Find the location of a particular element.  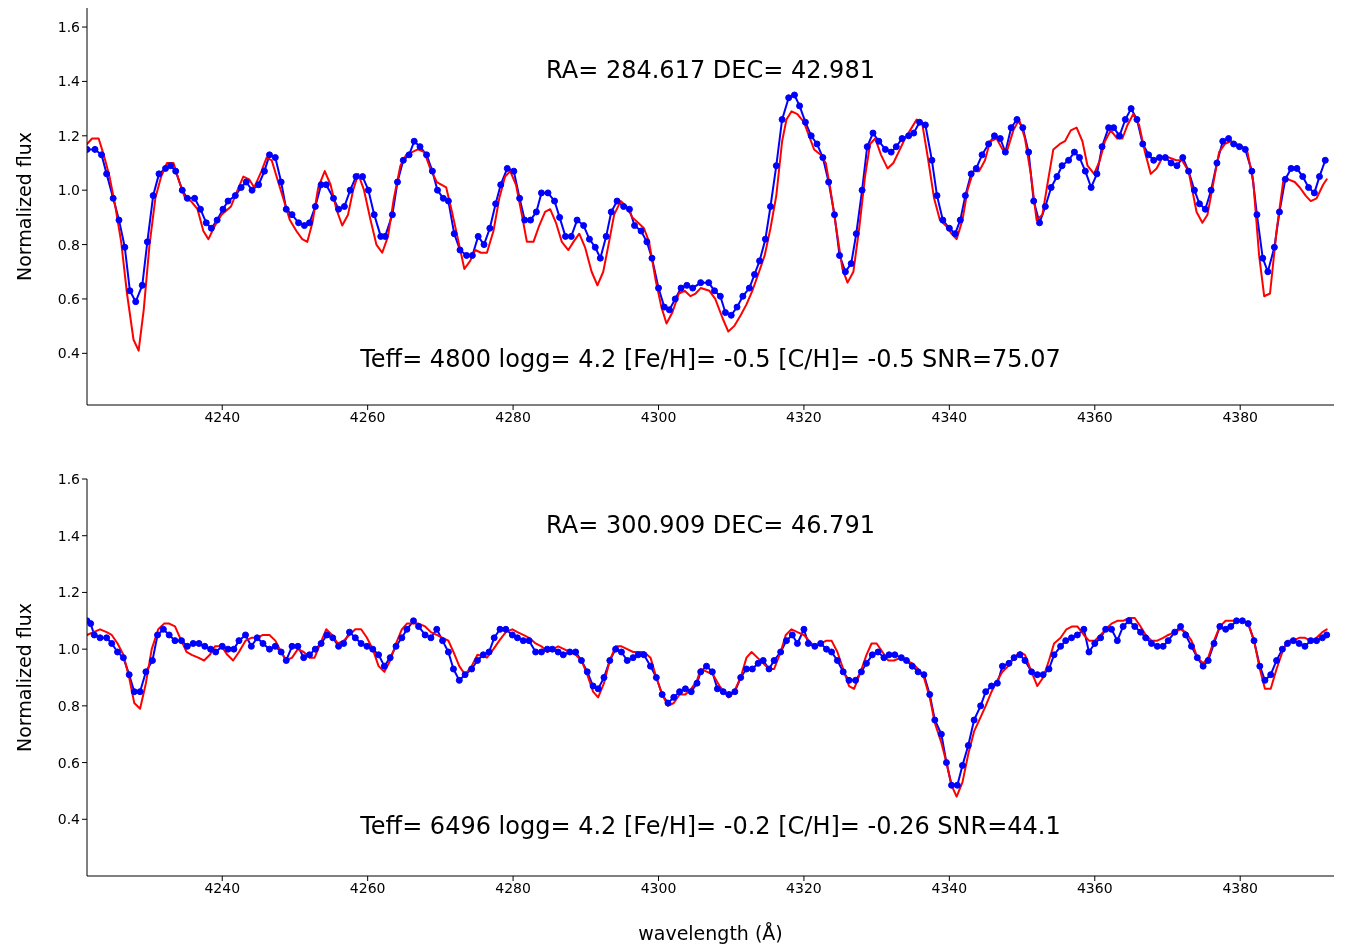

annotation: RA= 284.617 DEC= 42.981 is located at coordinates (710, 70).